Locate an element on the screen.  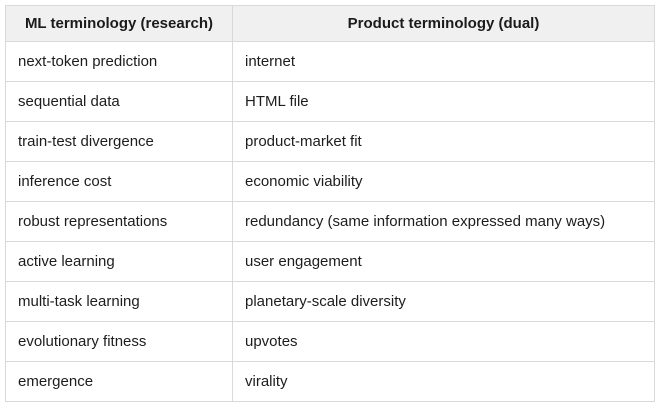
table-row: sequential data HTML file is located at coordinates (330, 101).